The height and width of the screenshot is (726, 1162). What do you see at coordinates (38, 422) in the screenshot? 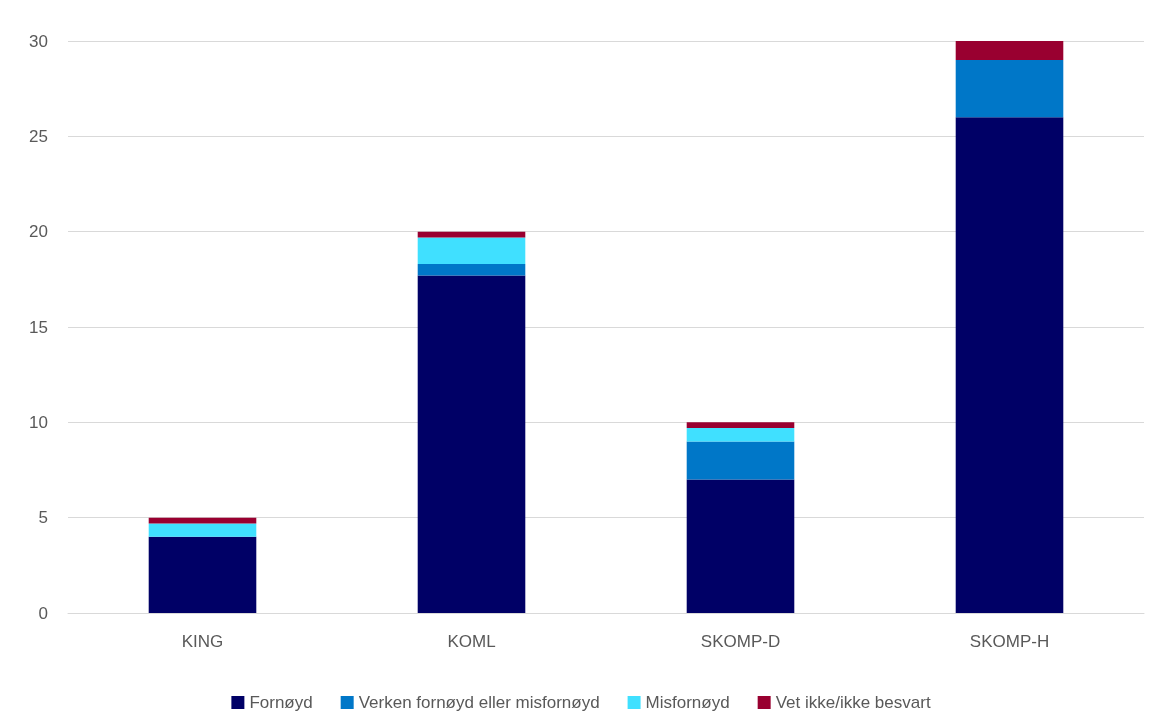
I see `y-tick-label: 10` at bounding box center [38, 422].